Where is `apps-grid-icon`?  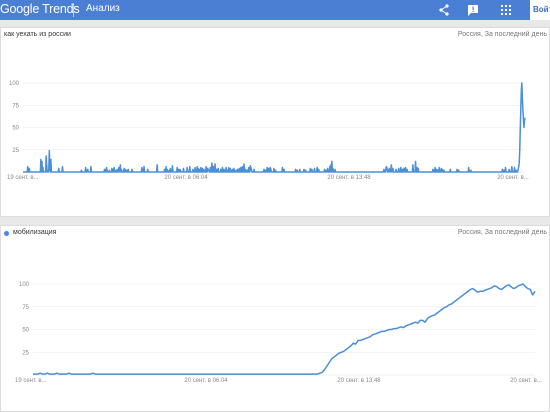
apps-grid-icon is located at coordinates (506, 10).